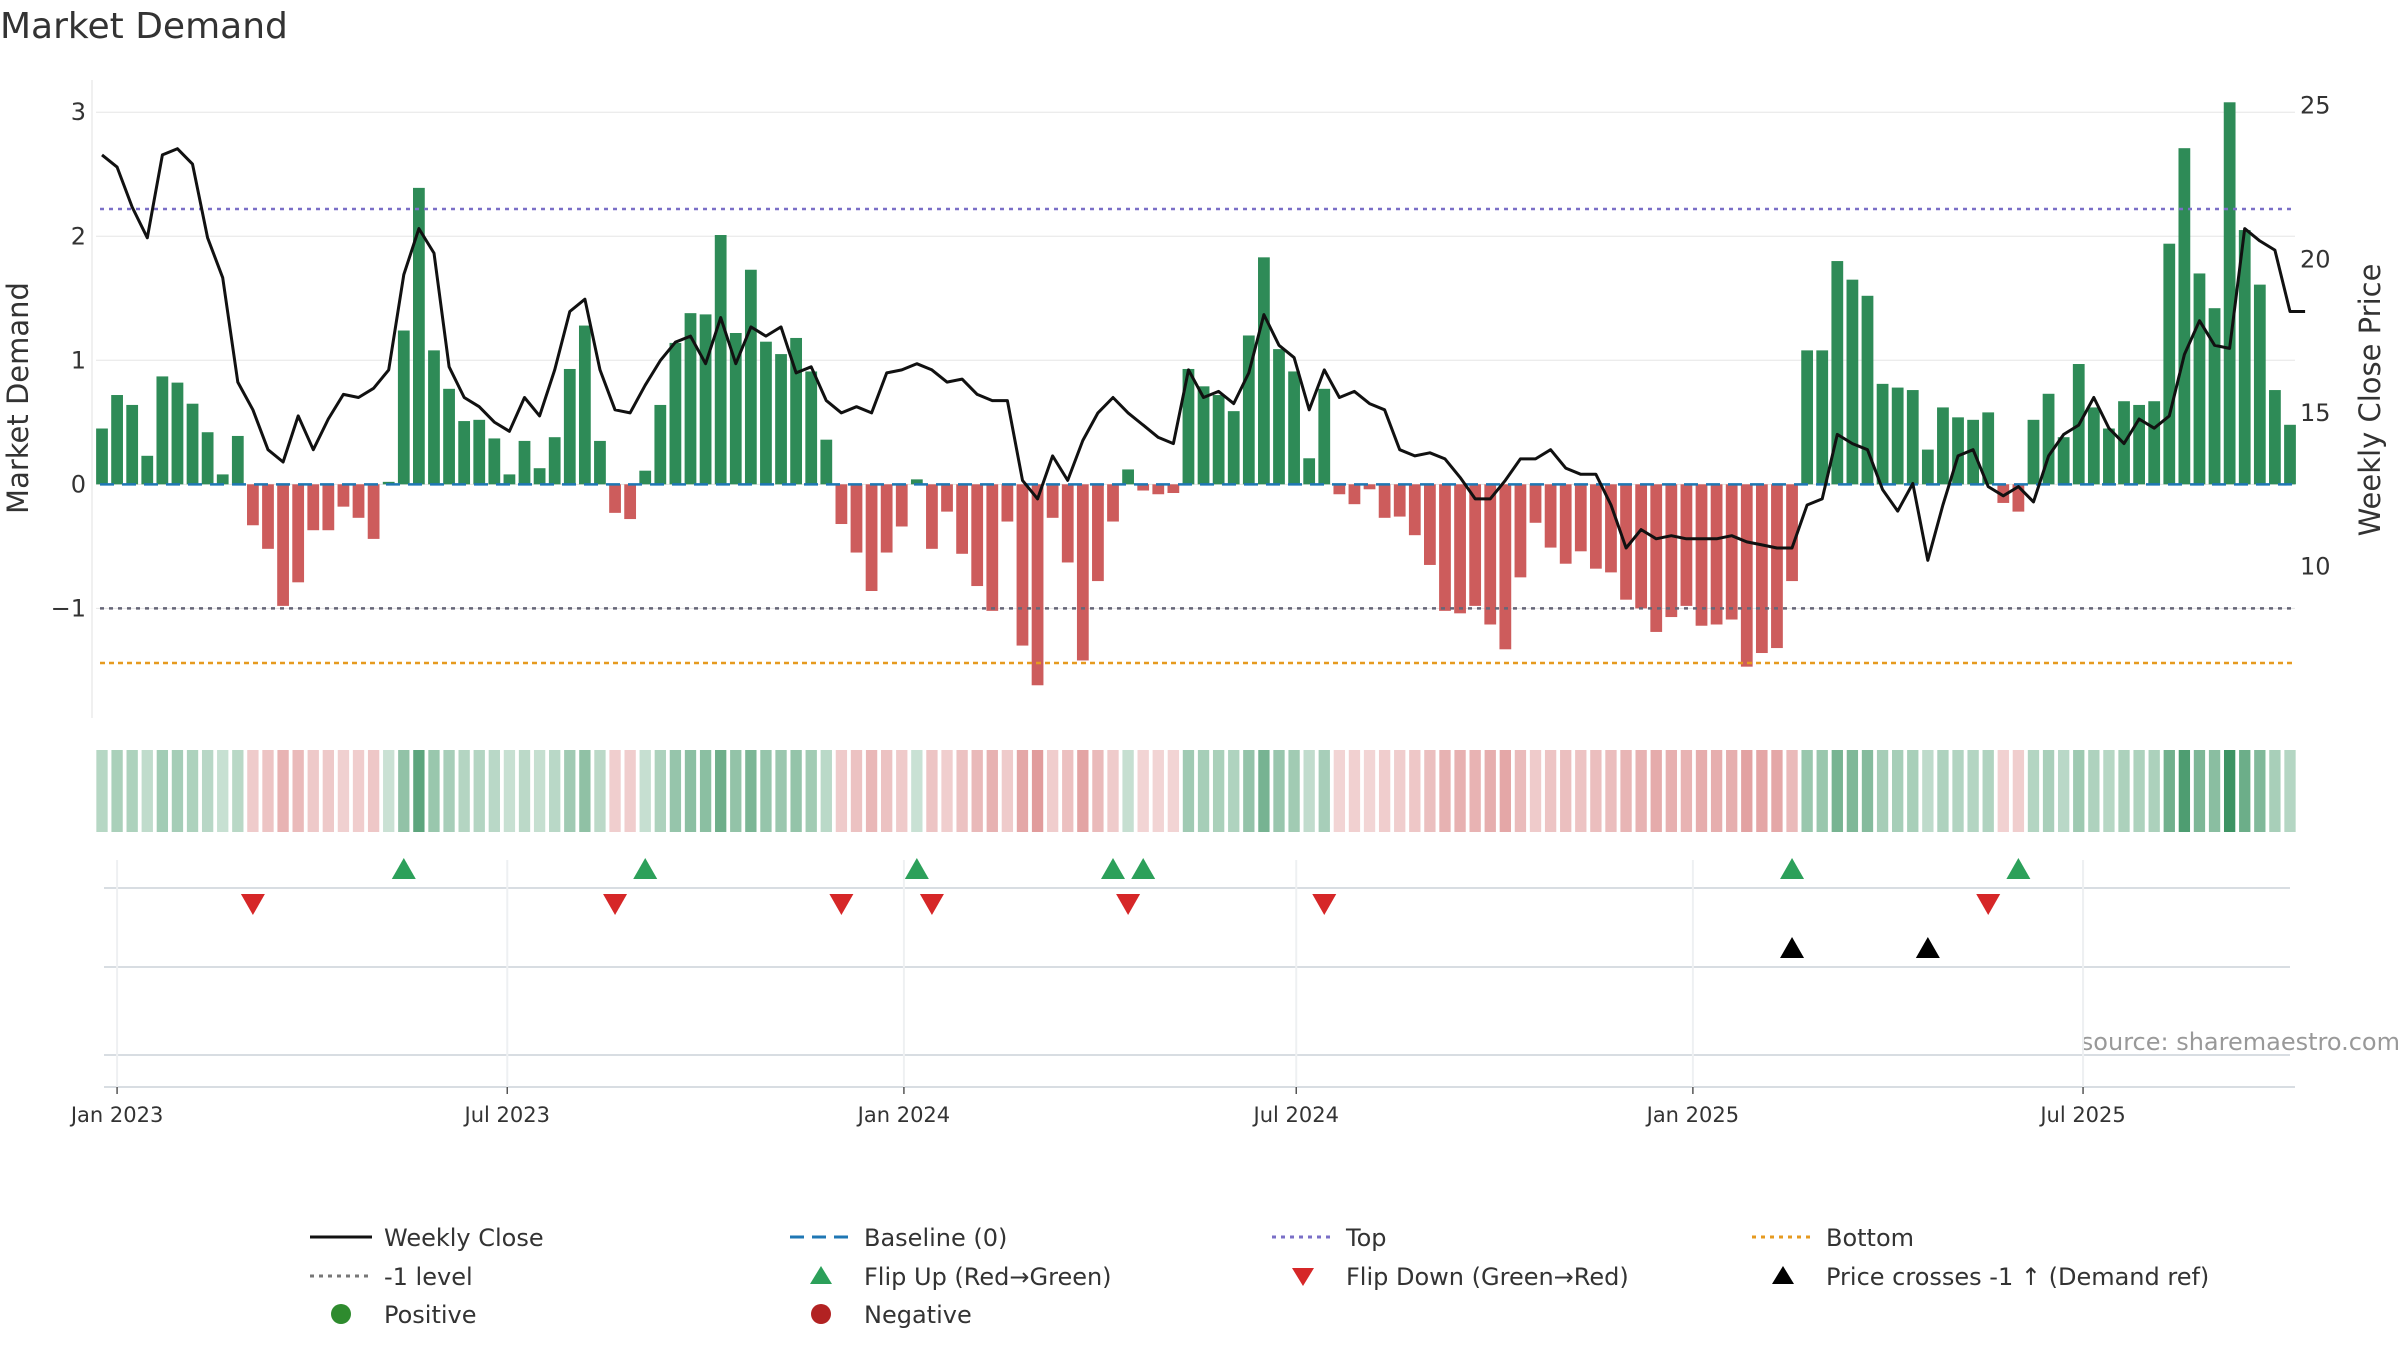 The height and width of the screenshot is (1350, 2400). Describe the element at coordinates (78, 236) in the screenshot. I see `y-tick-label-left: 2` at that location.